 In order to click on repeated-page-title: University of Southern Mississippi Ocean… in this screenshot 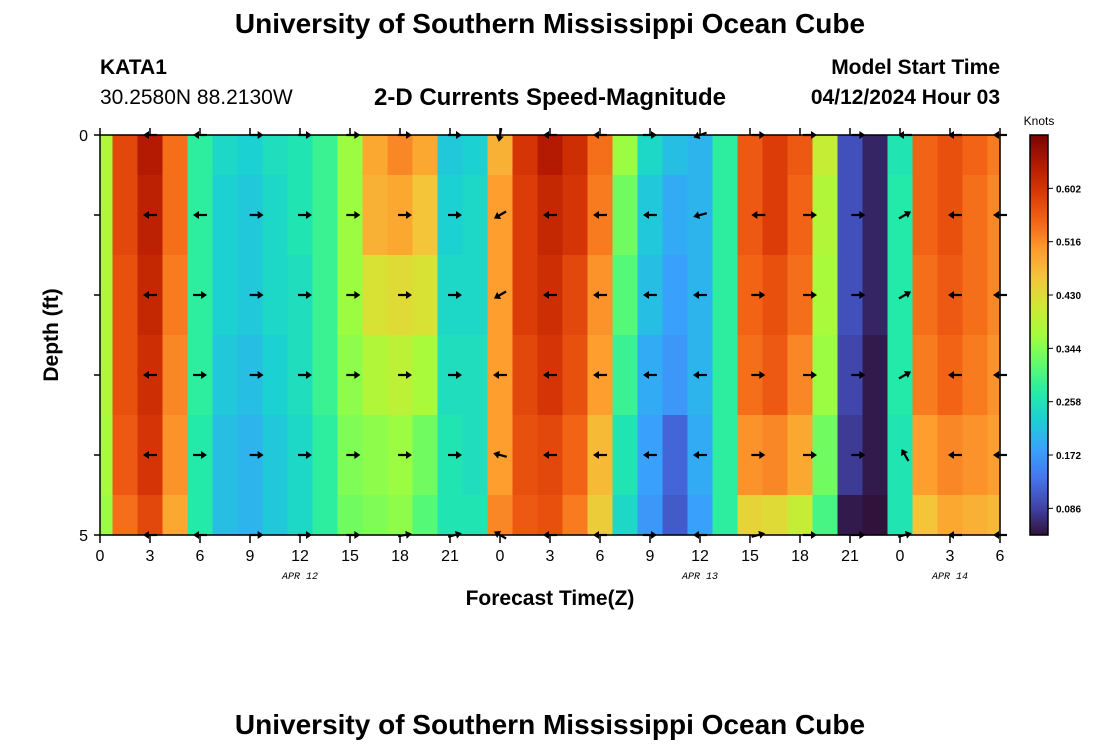, I will do `click(550, 724)`.